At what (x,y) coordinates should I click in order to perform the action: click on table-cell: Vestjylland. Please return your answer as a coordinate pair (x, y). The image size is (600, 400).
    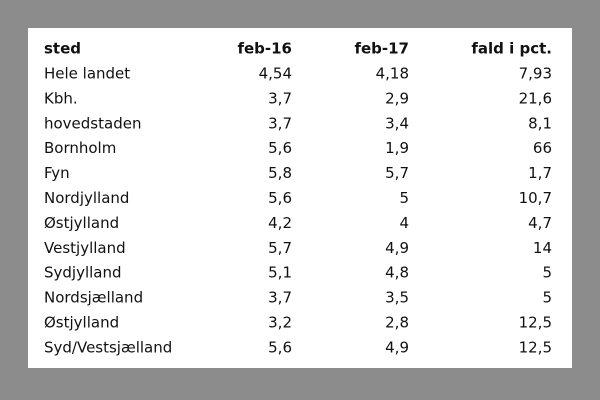
    Looking at the image, I should click on (85, 248).